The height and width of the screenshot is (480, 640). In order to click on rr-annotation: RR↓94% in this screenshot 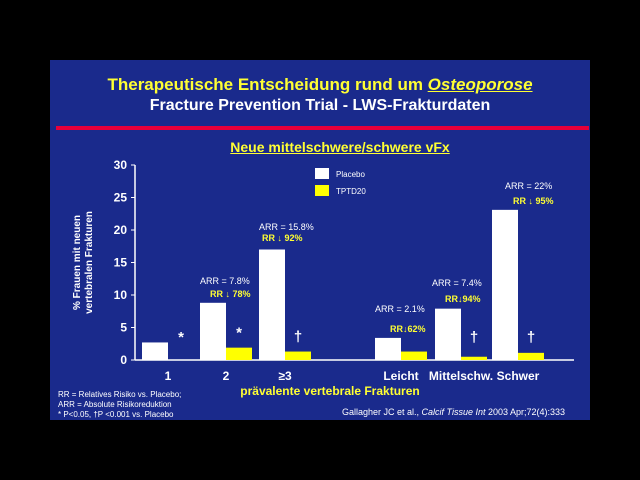, I will do `click(463, 299)`.